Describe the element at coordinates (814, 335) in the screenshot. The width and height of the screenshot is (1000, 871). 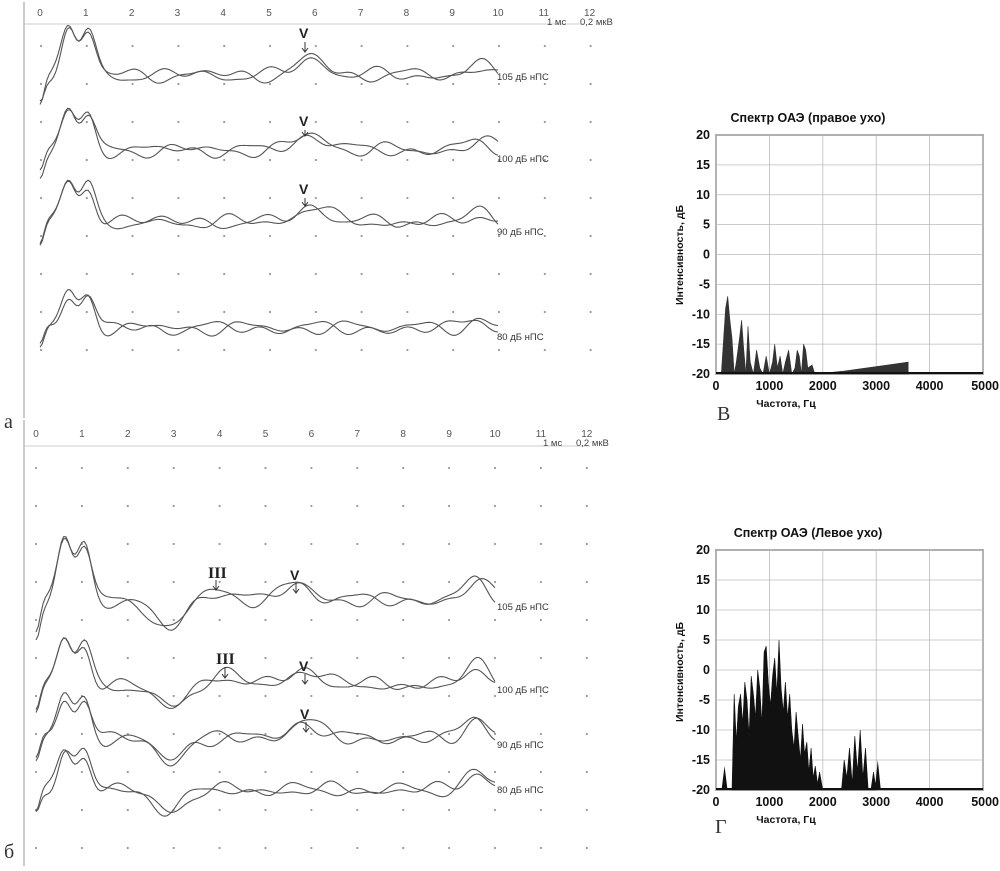
I see `spectrum-area` at that location.